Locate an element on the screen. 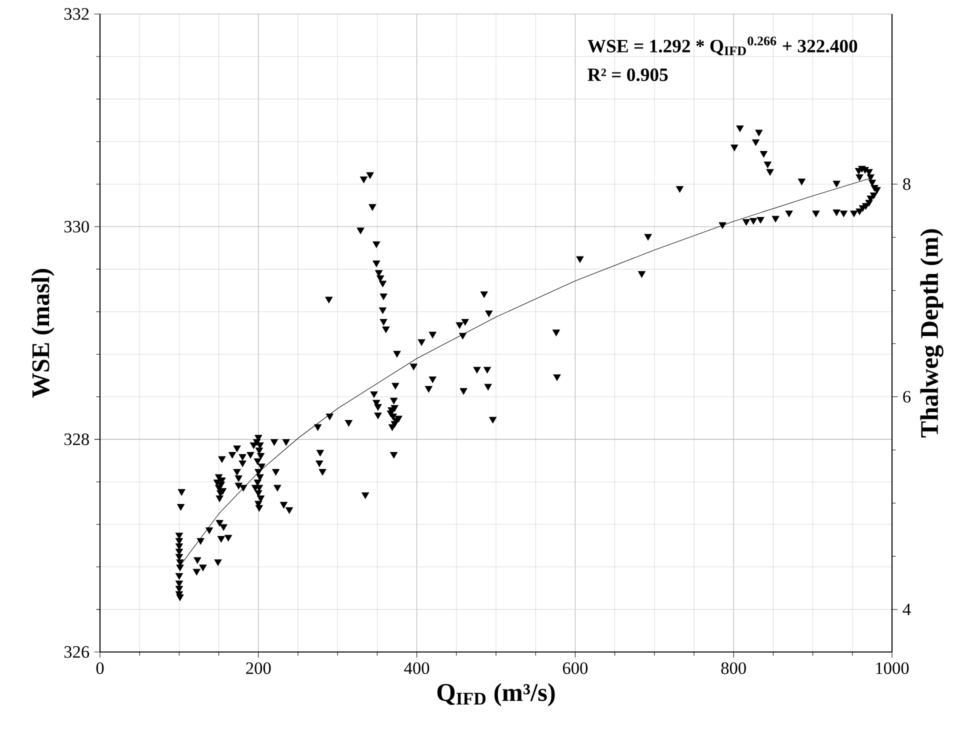 This screenshot has width=967, height=748. x-tick-label: 600 is located at coordinates (575, 668).